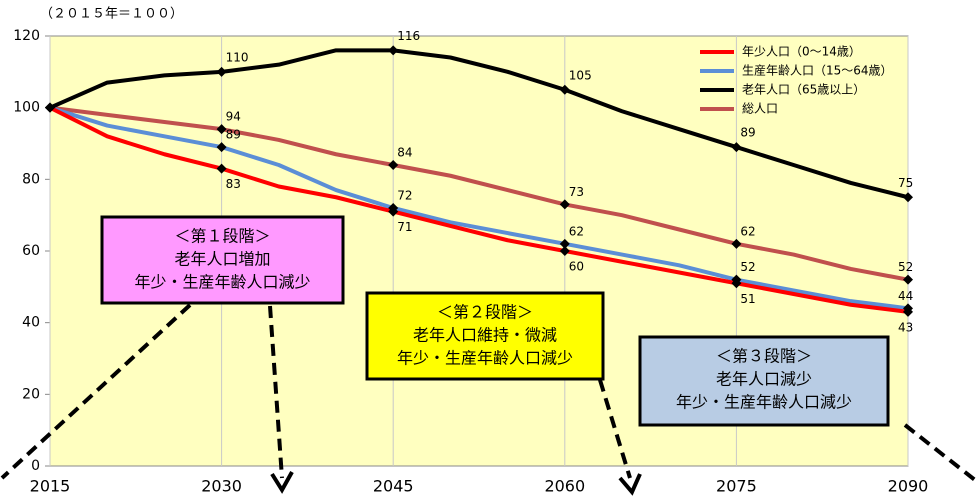 The height and width of the screenshot is (504, 977). I want to click on annotation-text: ＜第３段階＞, so click(764, 356).